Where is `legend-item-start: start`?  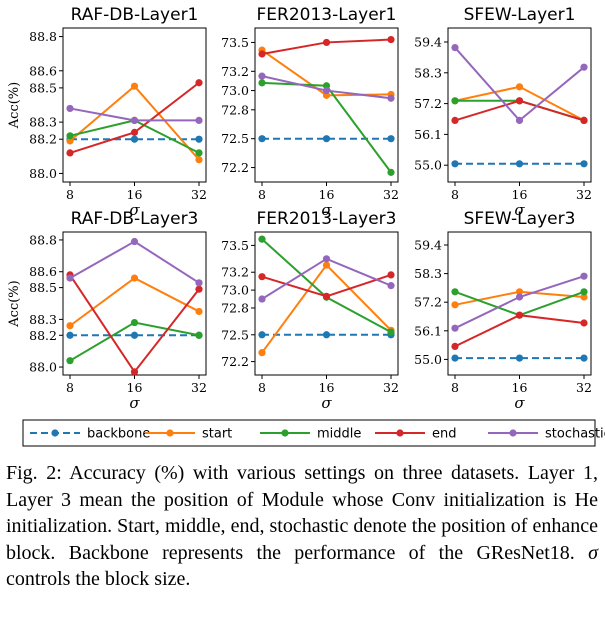 legend-item-start: start is located at coordinates (188, 434).